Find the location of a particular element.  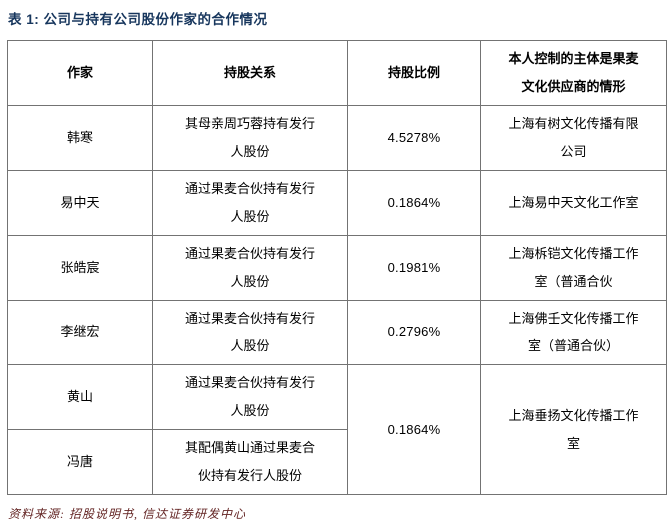

cell-entity-text: 上海垂扬文化传播工作室 is located at coordinates (573, 429).